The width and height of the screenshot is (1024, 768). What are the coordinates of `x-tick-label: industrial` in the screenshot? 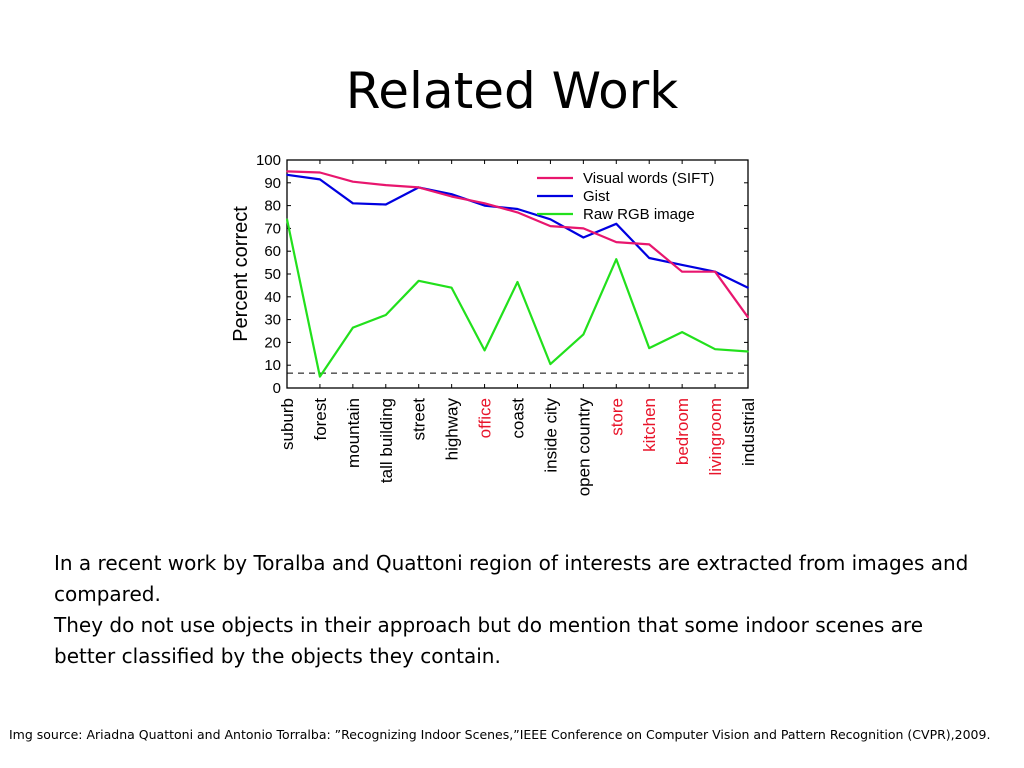 It's located at (748, 432).